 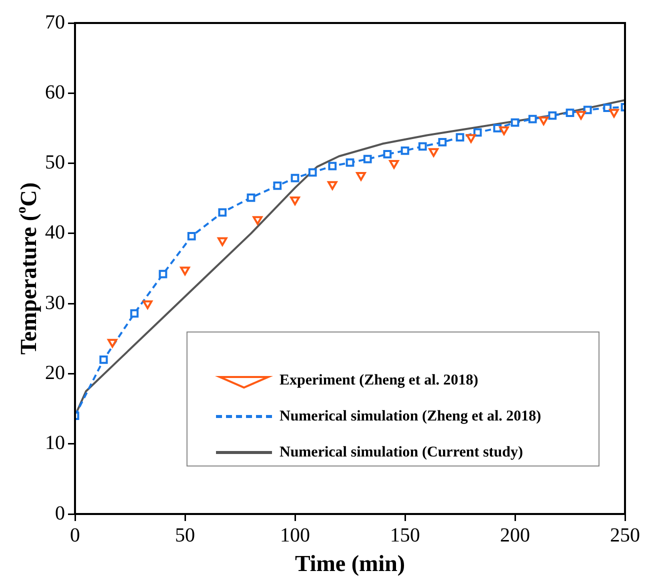 What do you see at coordinates (625, 535) in the screenshot?
I see `x-tick-label: 250` at bounding box center [625, 535].